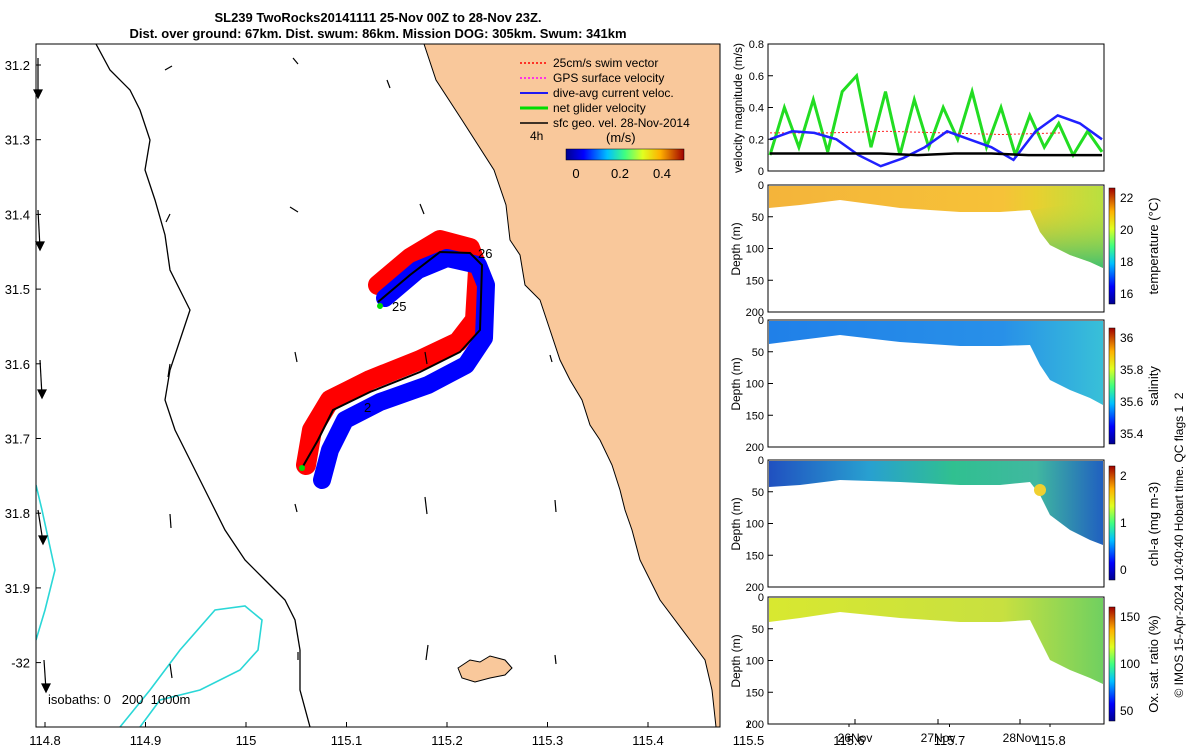 Image resolution: width=1200 pixels, height=750 pixels. Describe the element at coordinates (485, 669) in the screenshot. I see `rottnest-island` at that location.